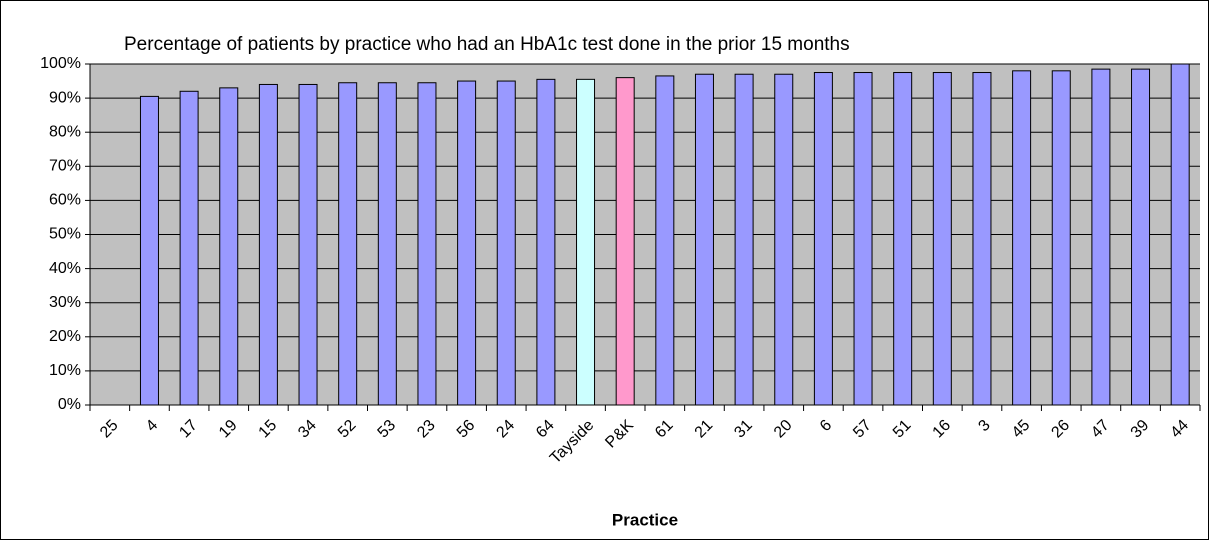 The width and height of the screenshot is (1210, 541). I want to click on y-tick-label: 50%, so click(65, 234).